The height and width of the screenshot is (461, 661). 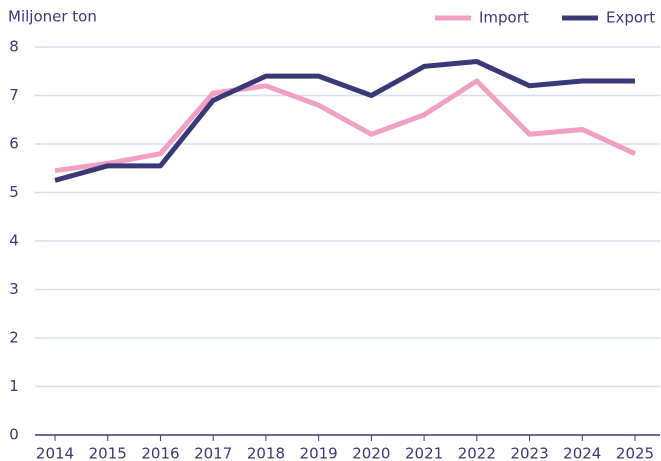 What do you see at coordinates (52, 17) in the screenshot?
I see `y-axis-title: Miljoner ton` at bounding box center [52, 17].